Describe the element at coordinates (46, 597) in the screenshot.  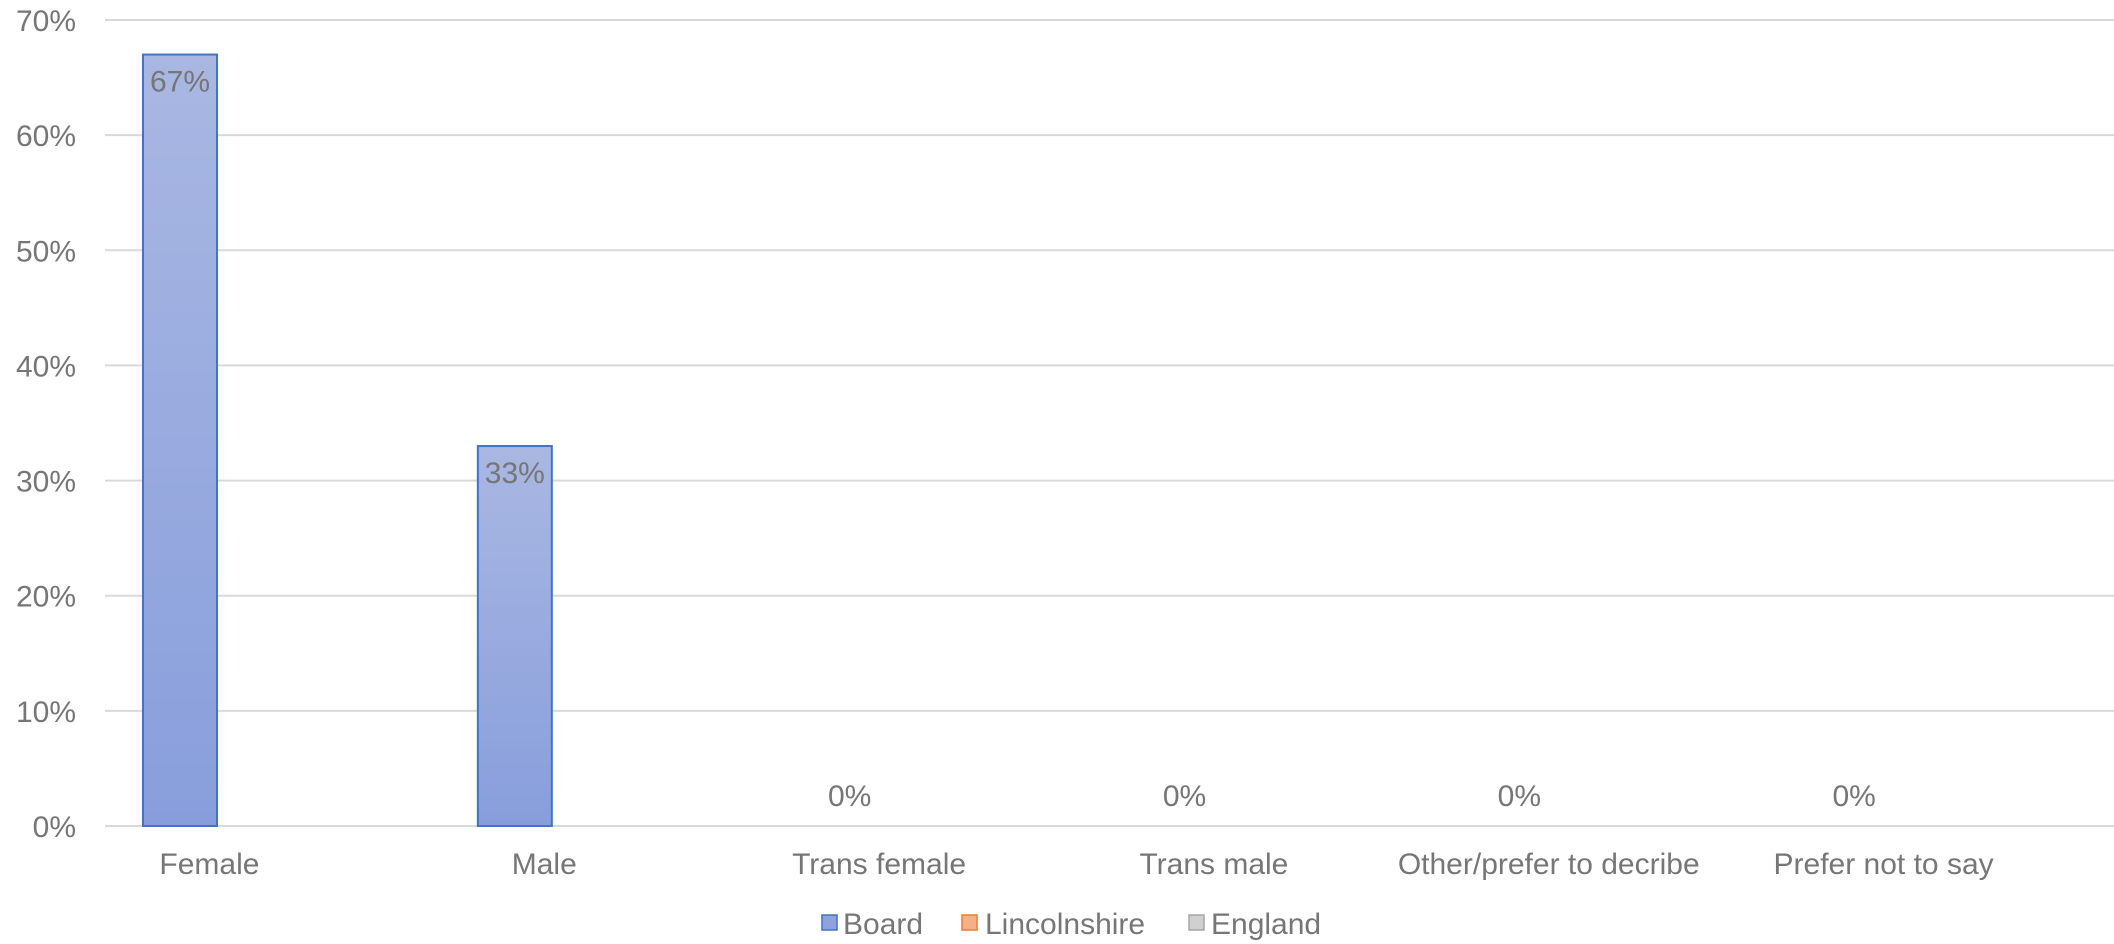
I see `y-tick-label: 20%` at that location.